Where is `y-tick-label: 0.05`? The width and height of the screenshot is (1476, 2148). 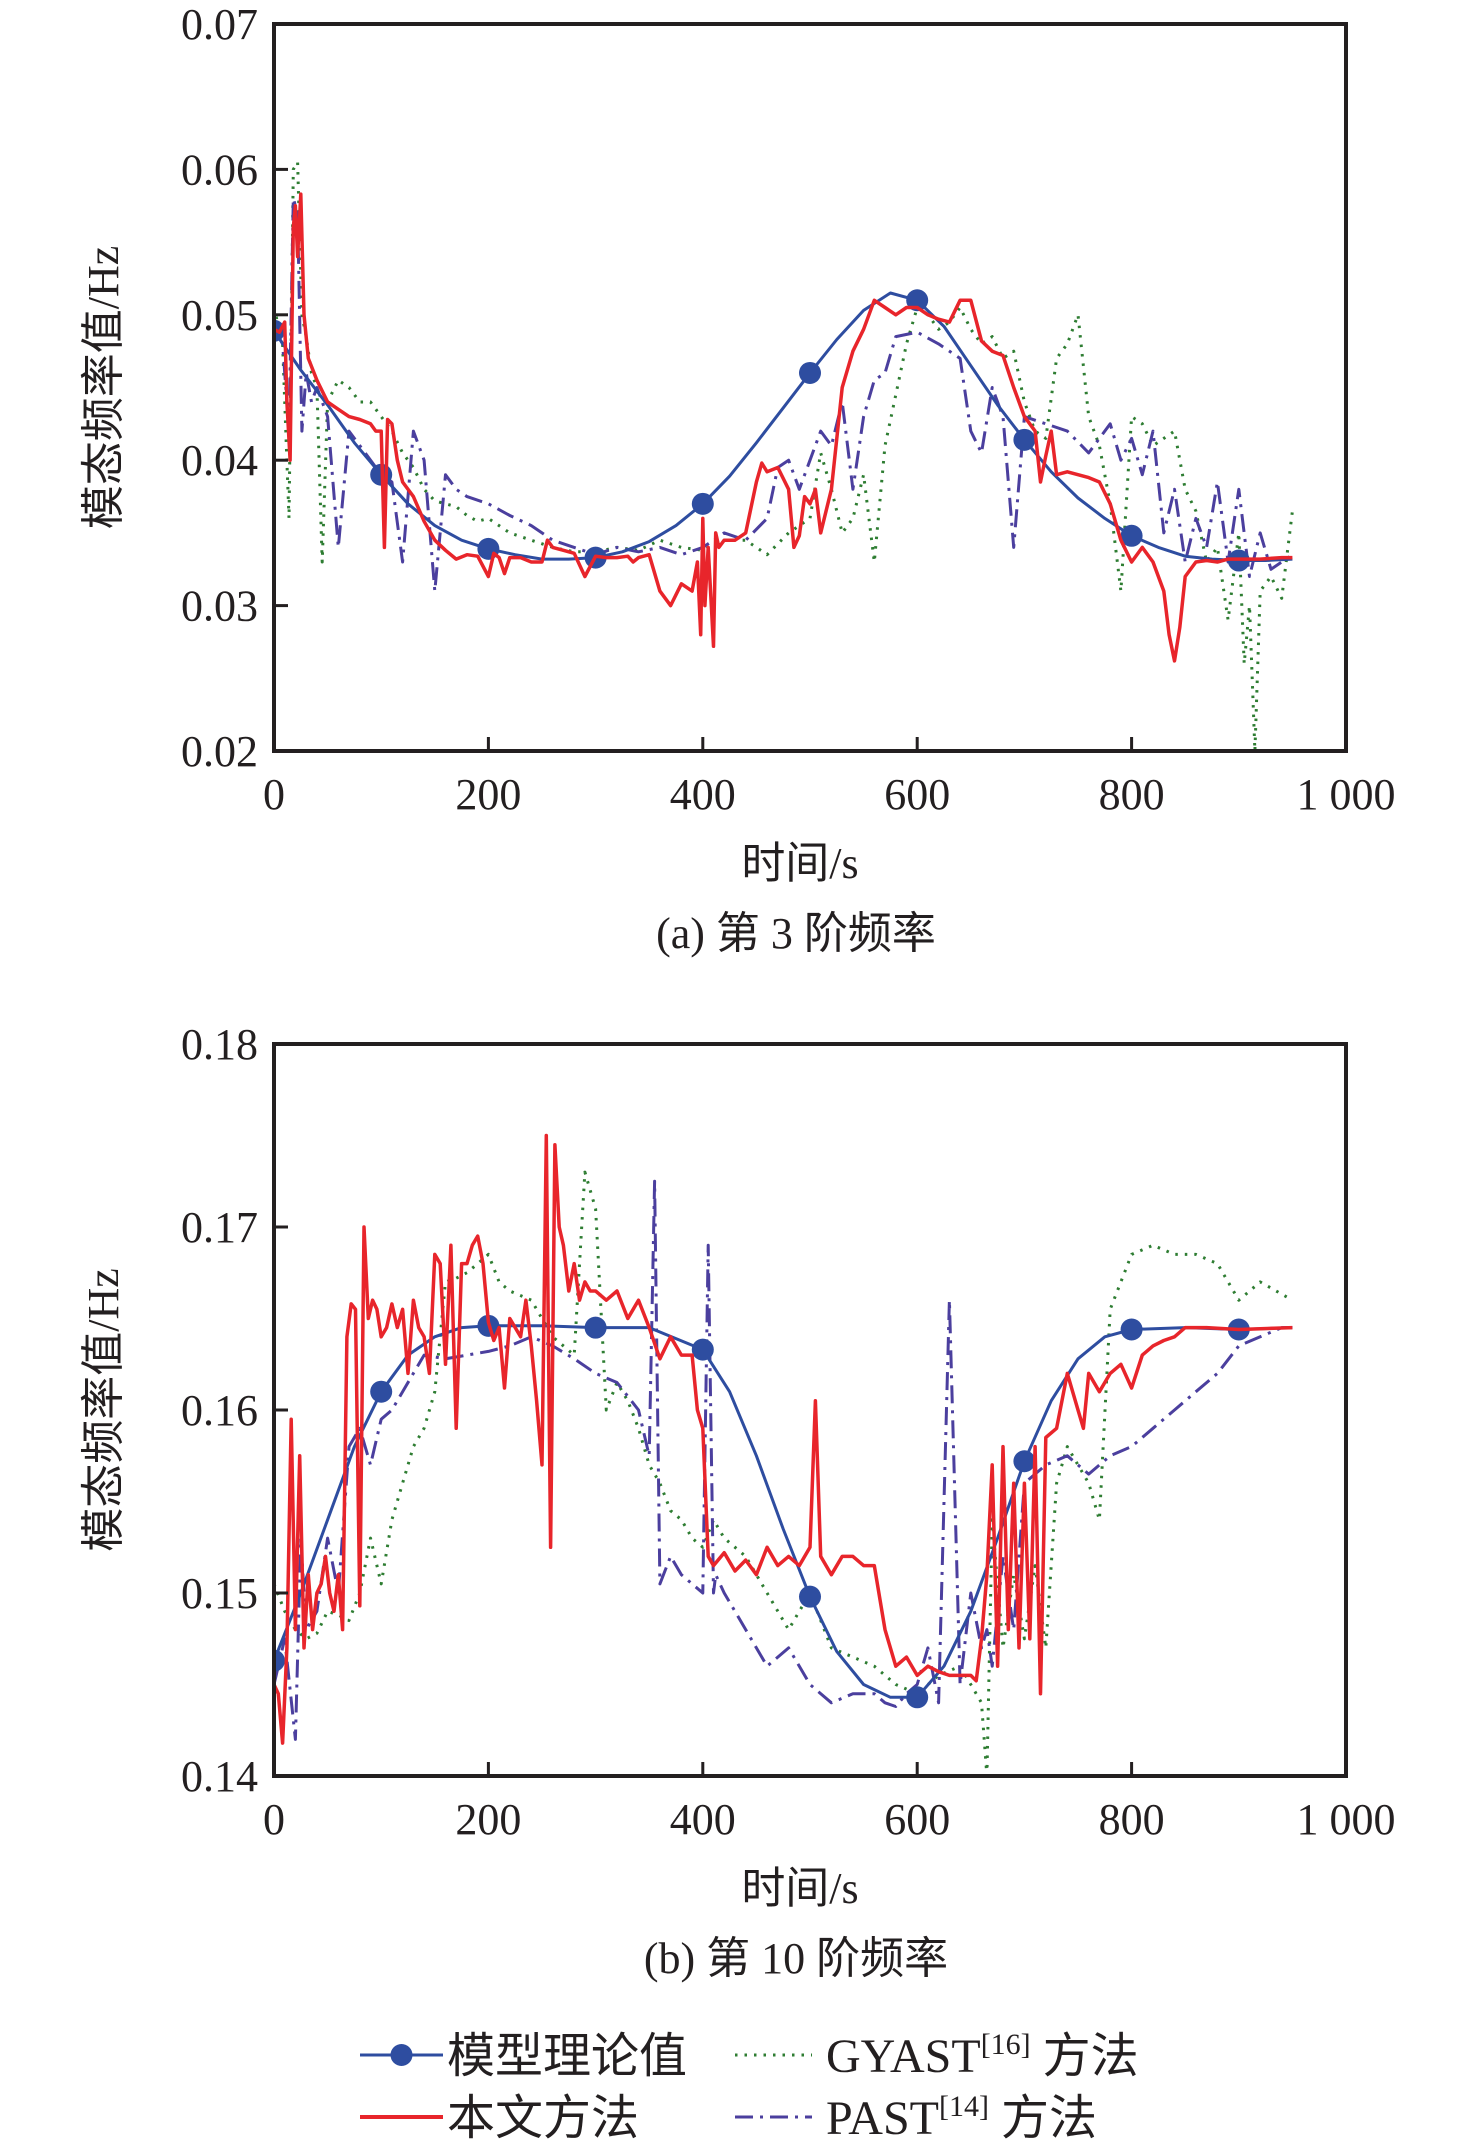 y-tick-label: 0.05 is located at coordinates (219, 315).